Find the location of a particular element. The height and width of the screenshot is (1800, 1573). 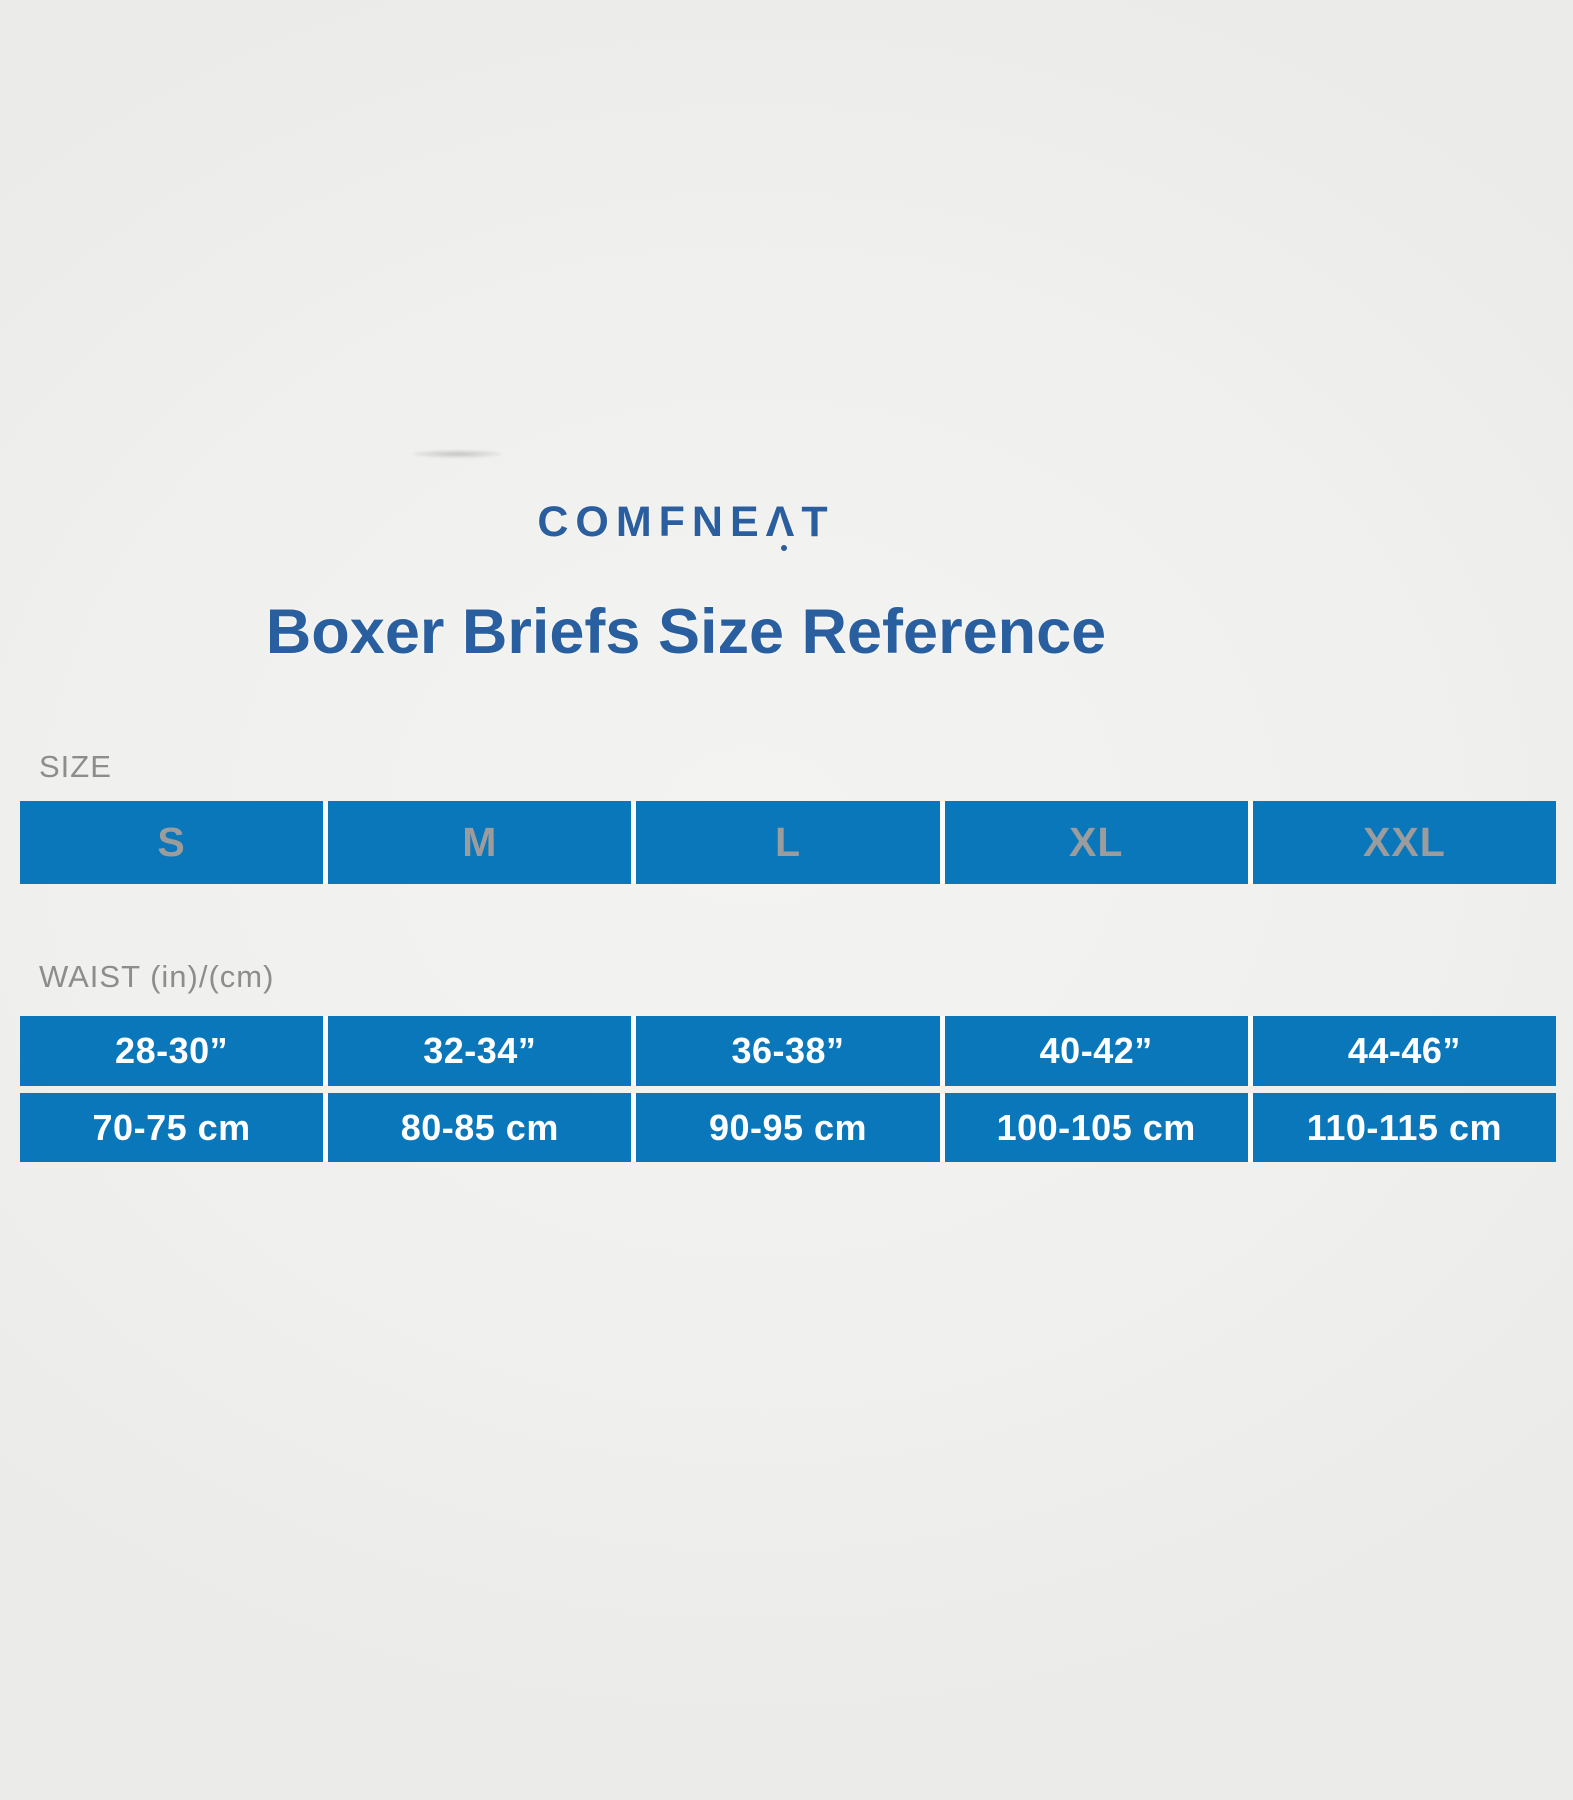

waist-cm-cell-l: 90-95 cm is located at coordinates (788, 1127).